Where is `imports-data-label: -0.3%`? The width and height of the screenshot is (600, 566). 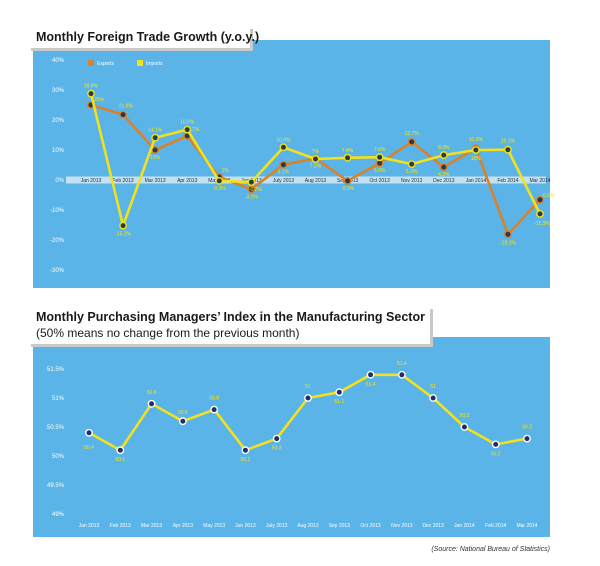 imports-data-label: -0.3% is located at coordinates (220, 189).